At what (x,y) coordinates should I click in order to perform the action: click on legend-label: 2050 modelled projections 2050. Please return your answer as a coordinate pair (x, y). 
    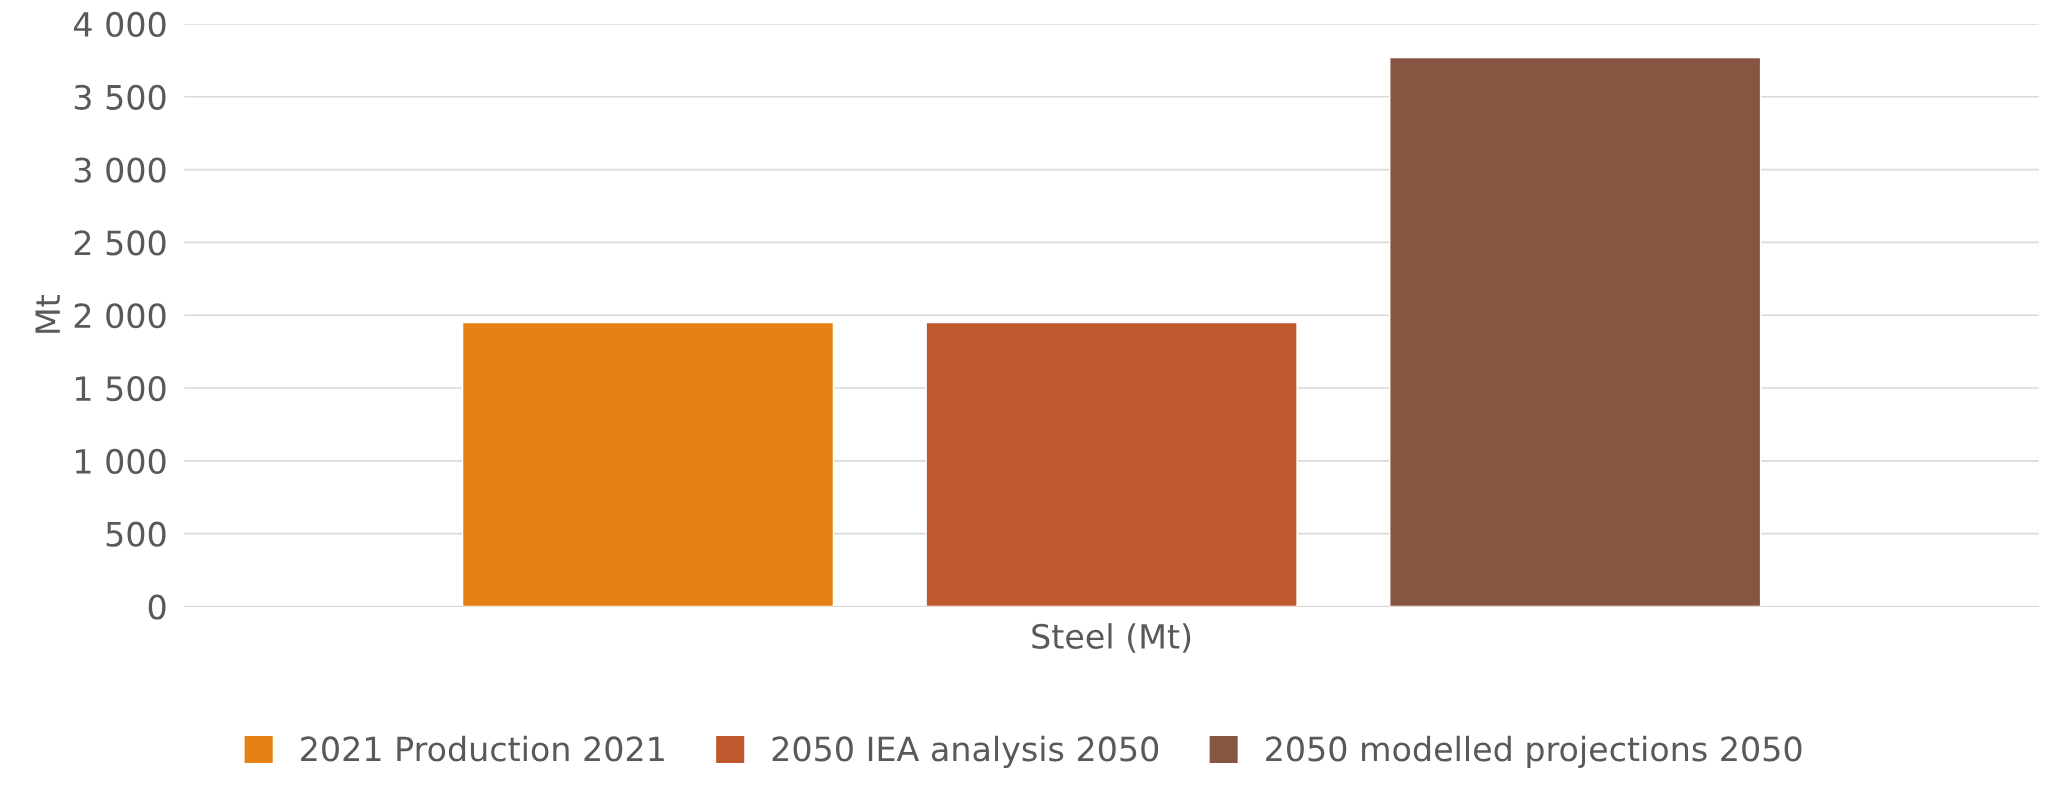
    Looking at the image, I should click on (1534, 751).